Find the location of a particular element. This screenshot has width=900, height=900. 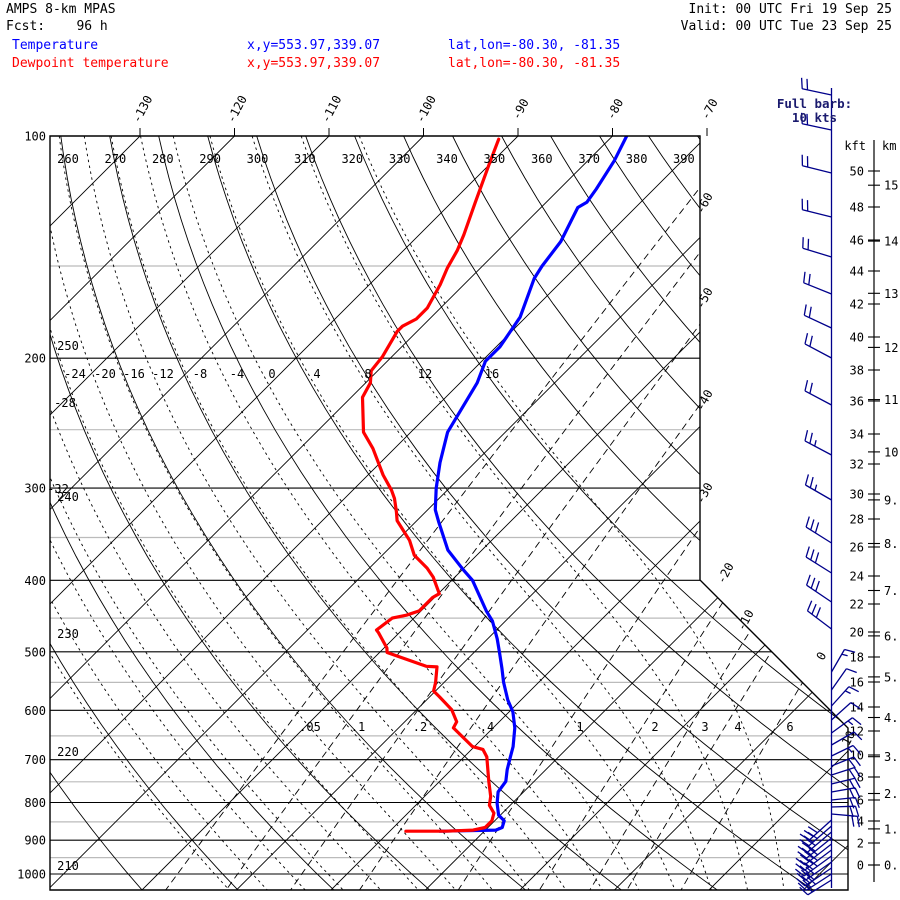

km-tick-label: 8. is located at coordinates (891, 544).